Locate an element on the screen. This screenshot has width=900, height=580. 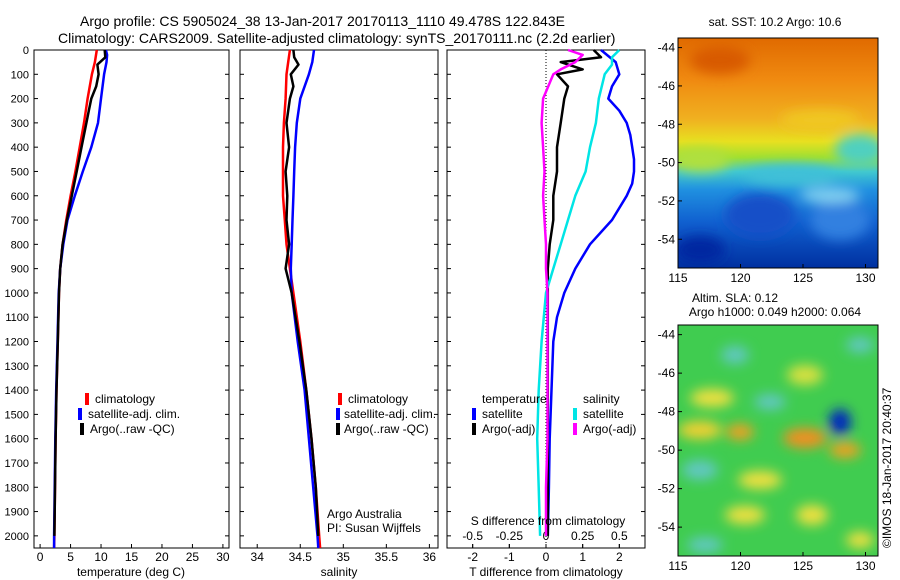
map-y-tick-label: -54 is located at coordinates (667, 239).